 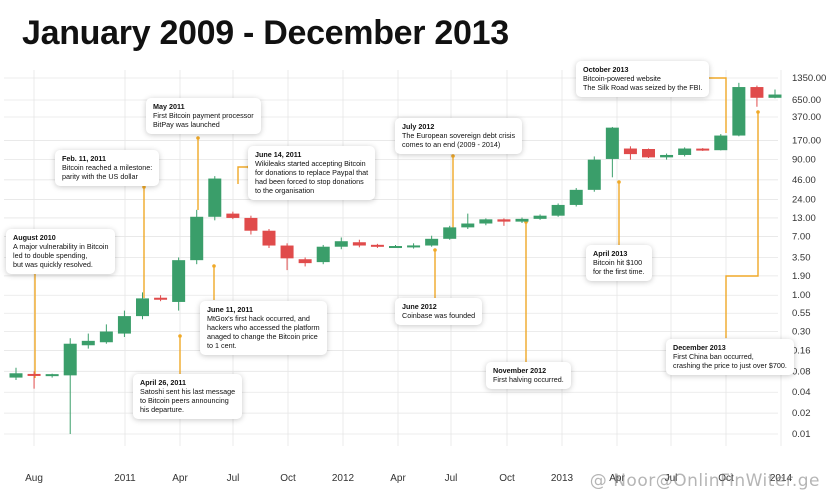 What do you see at coordinates (804, 218) in the screenshot?
I see `y-tick-label: 13.00` at bounding box center [804, 218].